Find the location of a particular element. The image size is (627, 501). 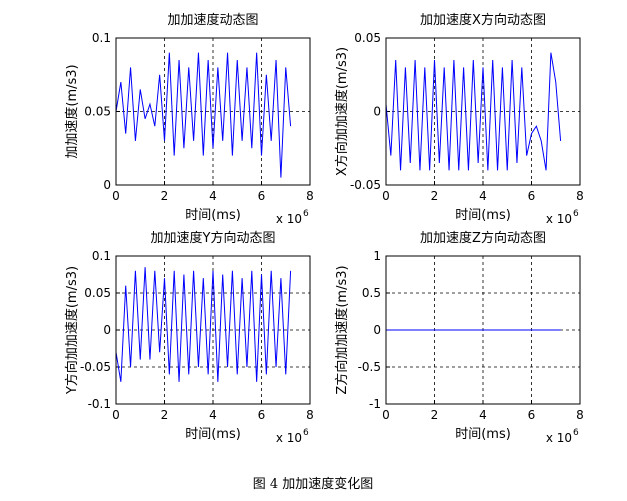

chart-title: 加加速度Z方向动态图 is located at coordinates (483, 238).